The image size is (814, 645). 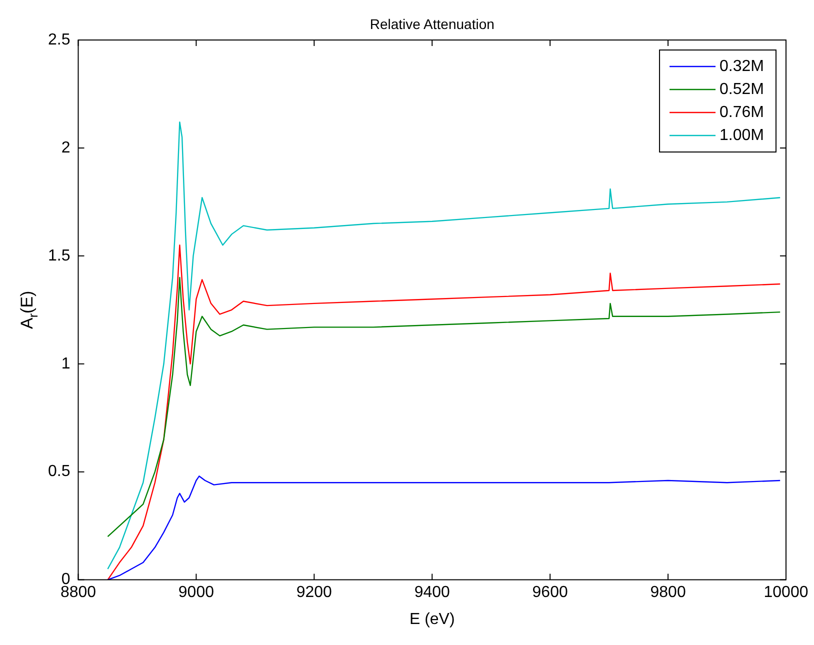 I want to click on x-tick-label: 9400, so click(x=432, y=592).